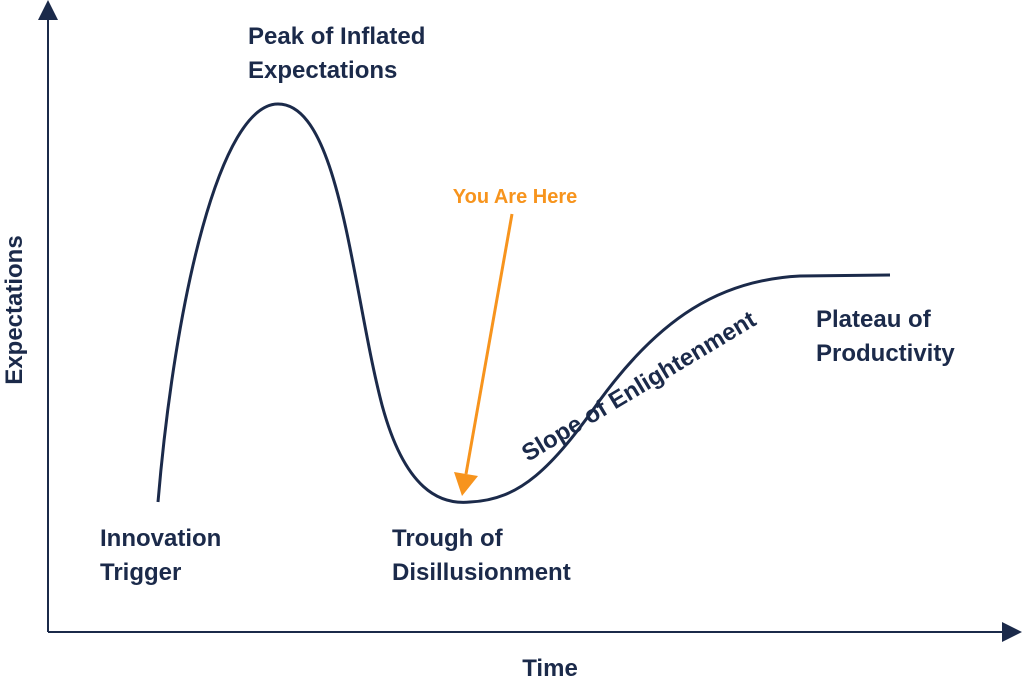 This screenshot has height=682, width=1024. Describe the element at coordinates (466, 484) in the screenshot. I see `marker-arrow-head` at that location.